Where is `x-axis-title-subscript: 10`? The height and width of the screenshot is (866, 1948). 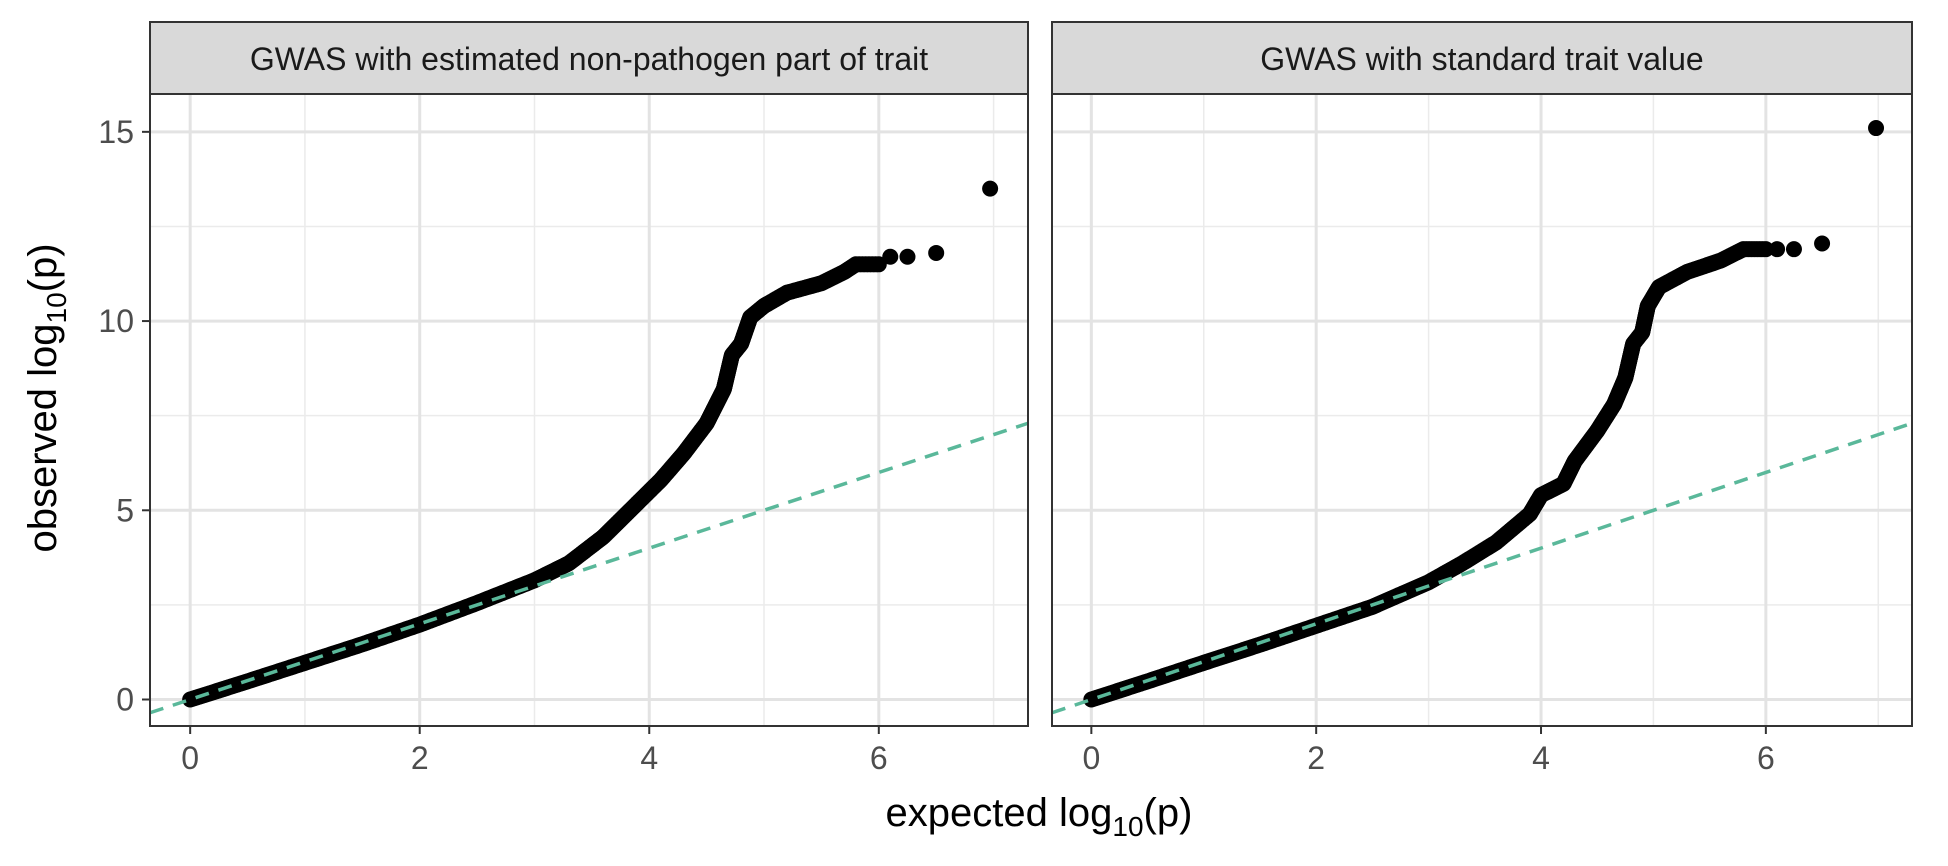 x-axis-title-subscript: 10 is located at coordinates (1127, 826).